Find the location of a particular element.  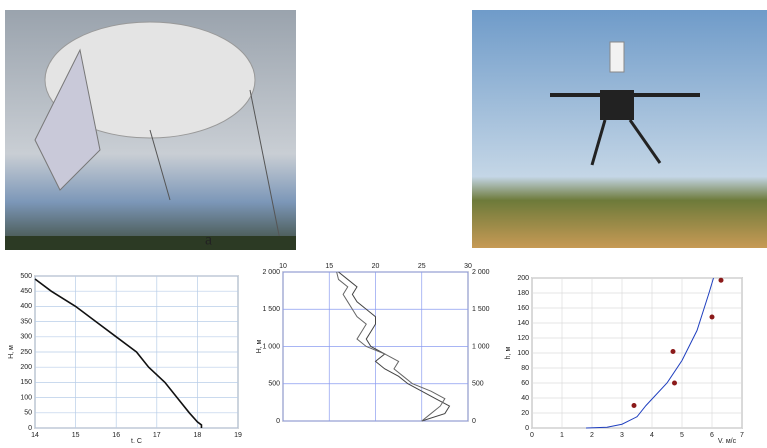

x-tick-label: 19 is located at coordinates (238, 435).